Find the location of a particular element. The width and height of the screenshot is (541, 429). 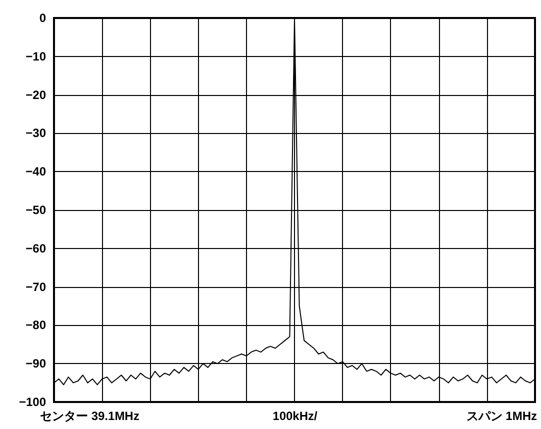

y-tick-label: 0 is located at coordinates (42, 18).